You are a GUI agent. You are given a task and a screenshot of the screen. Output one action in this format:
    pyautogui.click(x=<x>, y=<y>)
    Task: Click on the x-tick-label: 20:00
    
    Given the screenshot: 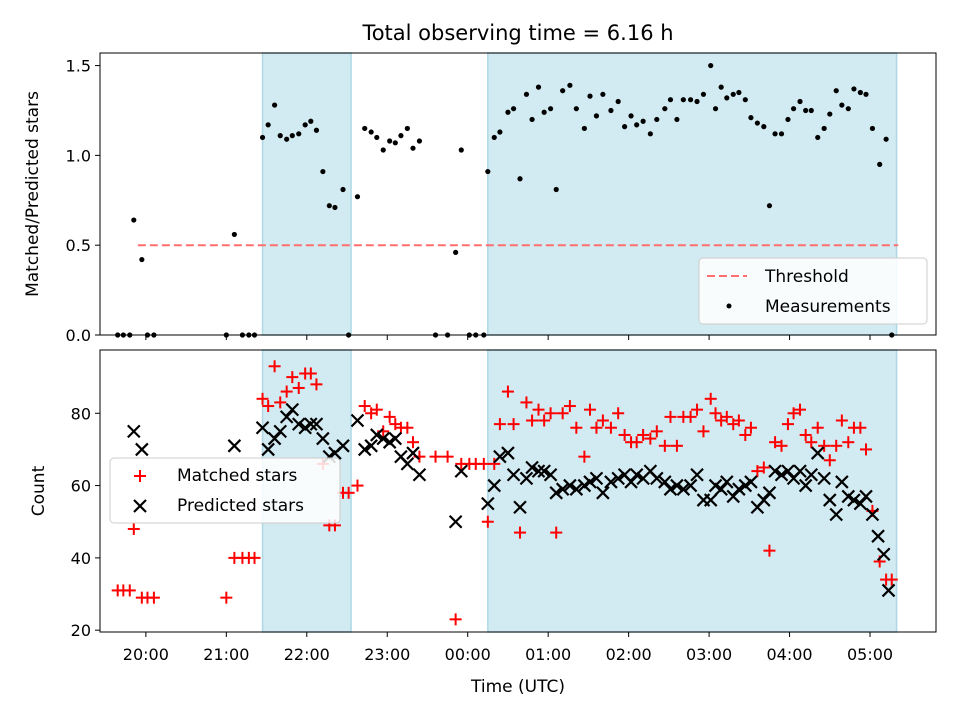 What is the action you would take?
    pyautogui.click(x=146, y=654)
    